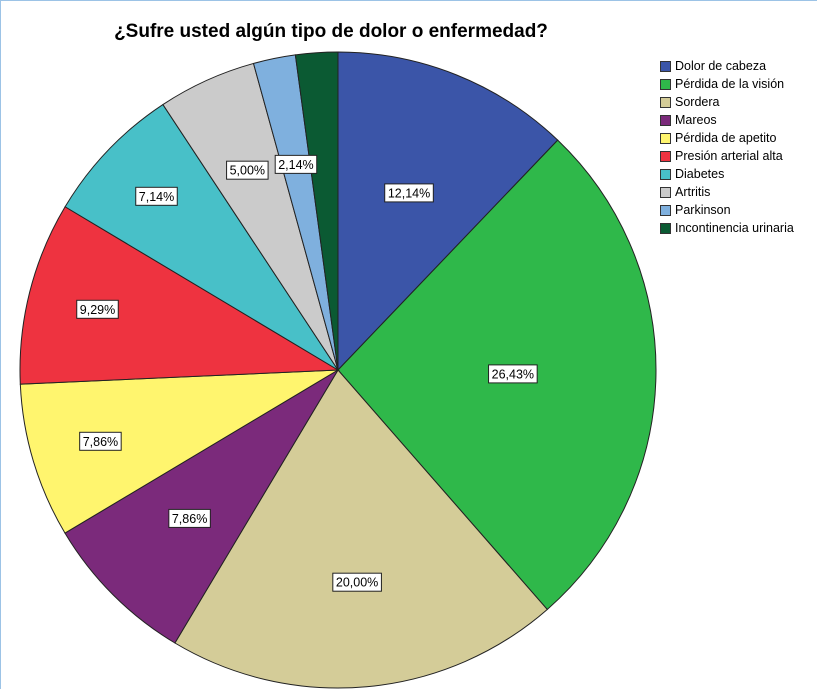  I want to click on legend-item: Incontinencia urinaria, so click(727, 228).